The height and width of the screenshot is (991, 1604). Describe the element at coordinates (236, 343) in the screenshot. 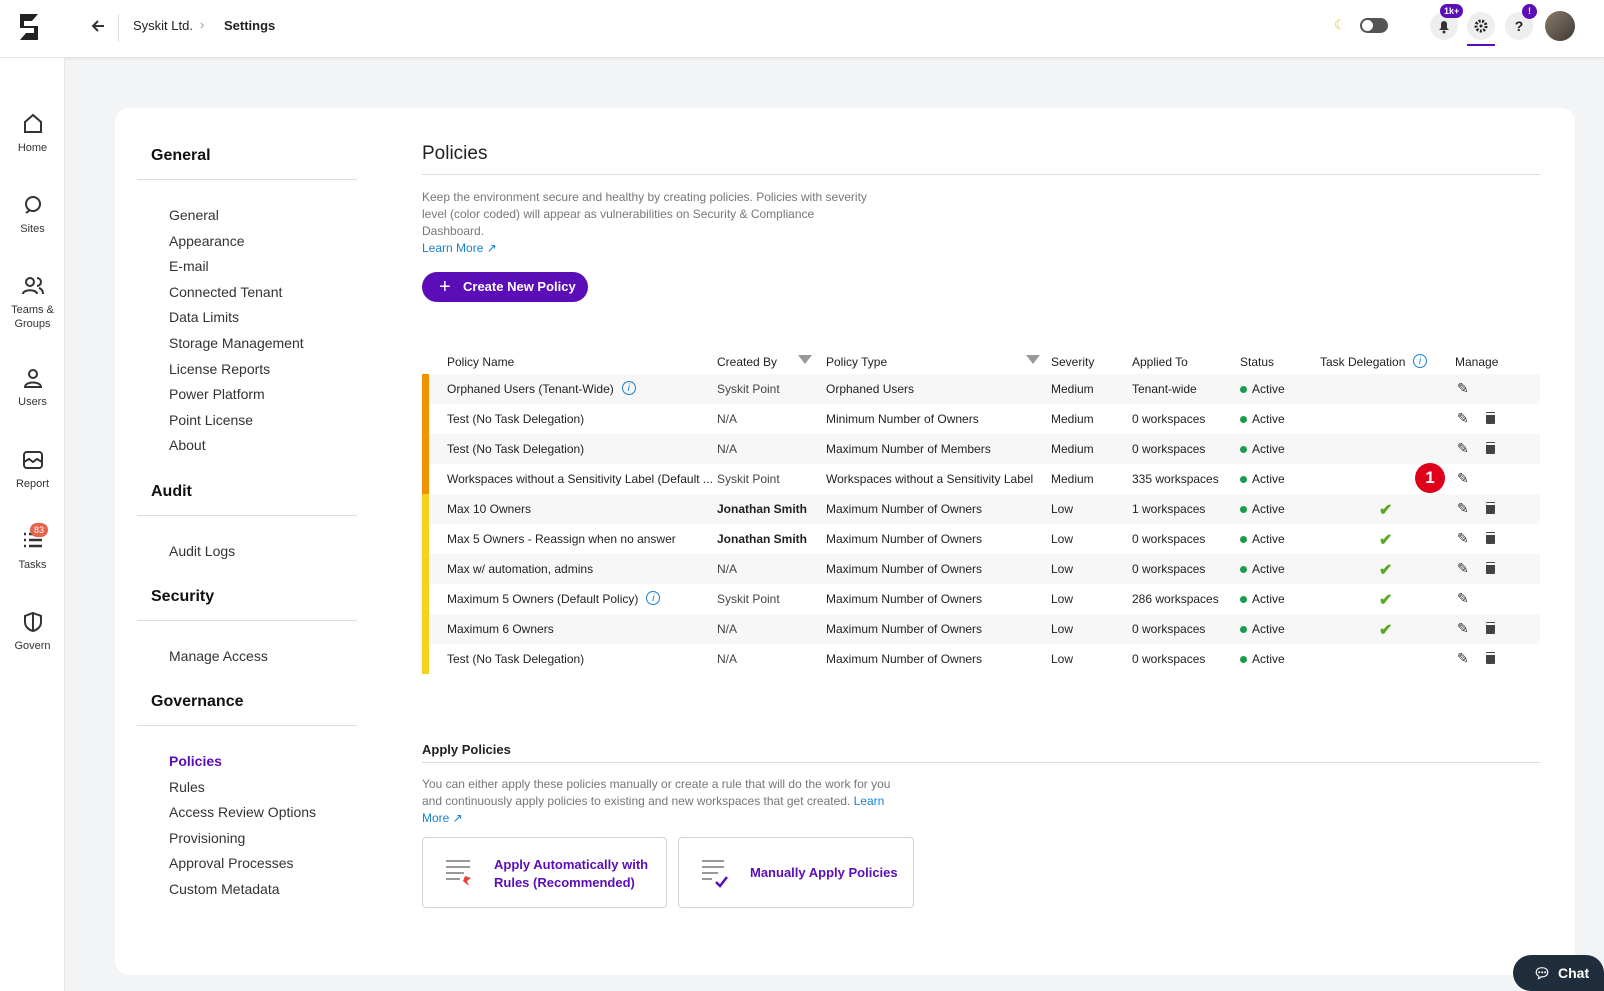

I see `nav-item: Storage Management` at that location.